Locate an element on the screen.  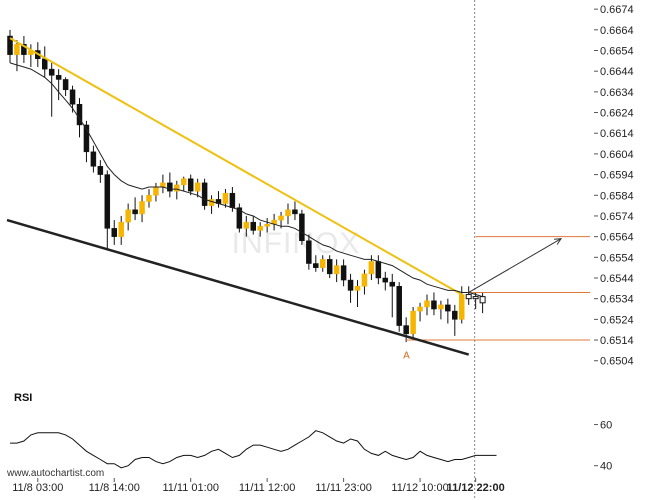
price-tick-label: 0.6554 is located at coordinates (617, 258).